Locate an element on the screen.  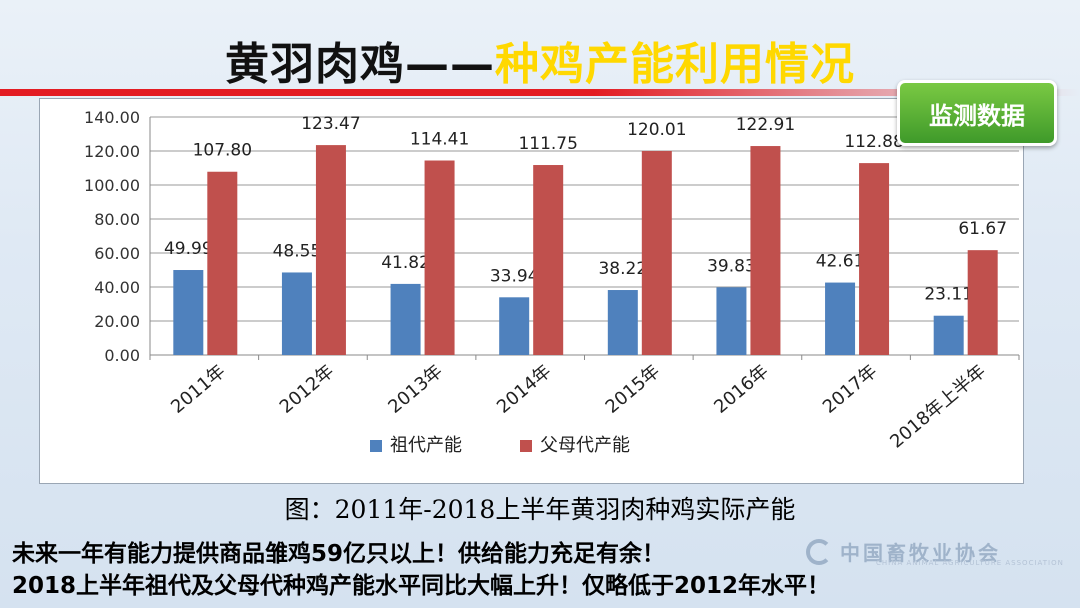
x-tick-label: 2014年 is located at coordinates (524, 389).